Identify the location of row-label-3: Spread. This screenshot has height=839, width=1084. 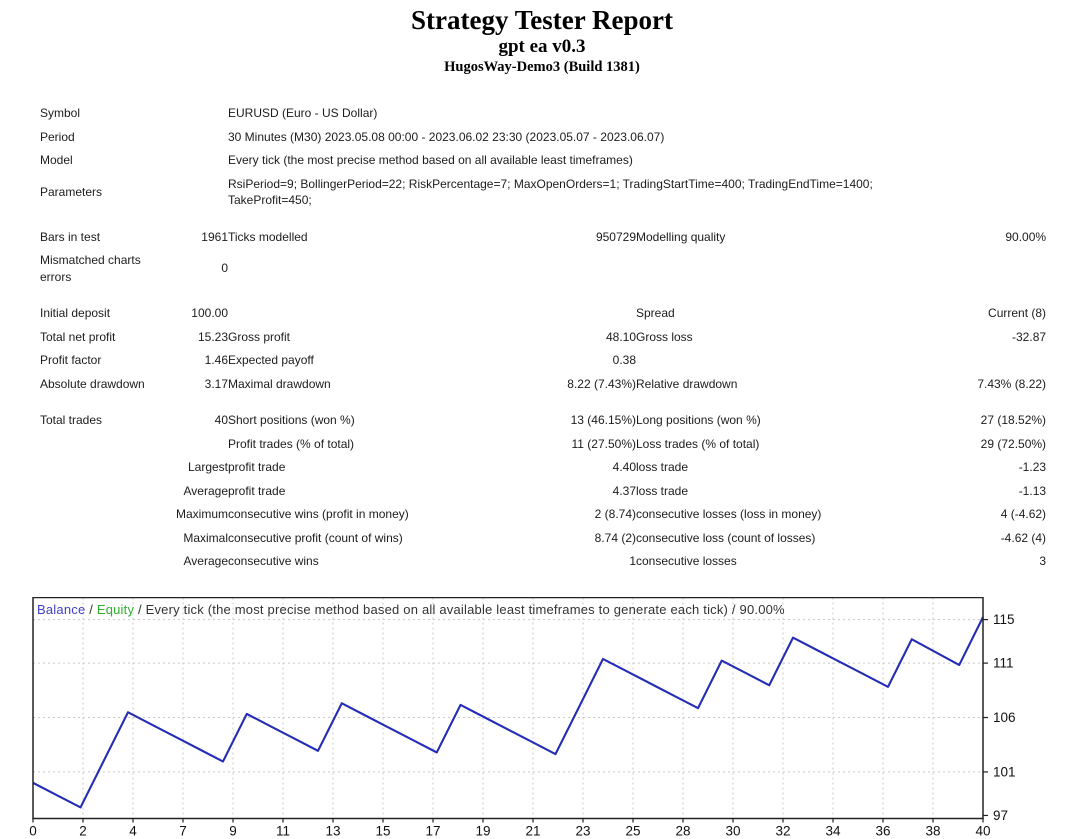
(655, 313).